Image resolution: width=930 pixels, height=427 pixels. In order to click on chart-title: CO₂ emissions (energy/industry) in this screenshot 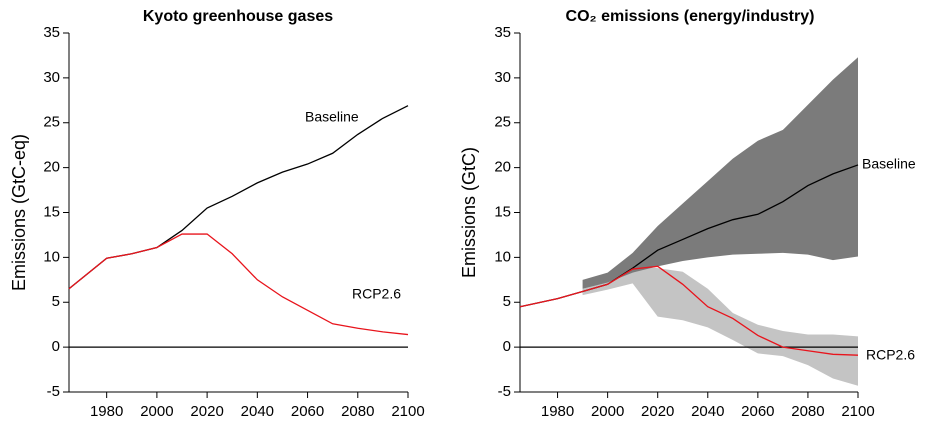, I will do `click(690, 16)`.